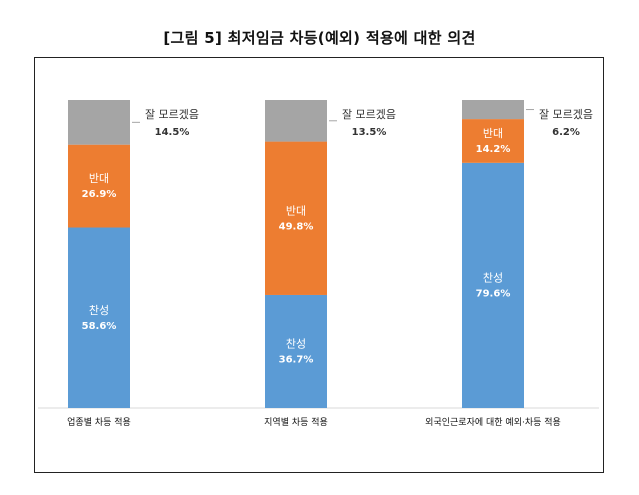 The image size is (639, 495). What do you see at coordinates (99, 194) in the screenshot?
I see `data-label: 26.9%` at bounding box center [99, 194].